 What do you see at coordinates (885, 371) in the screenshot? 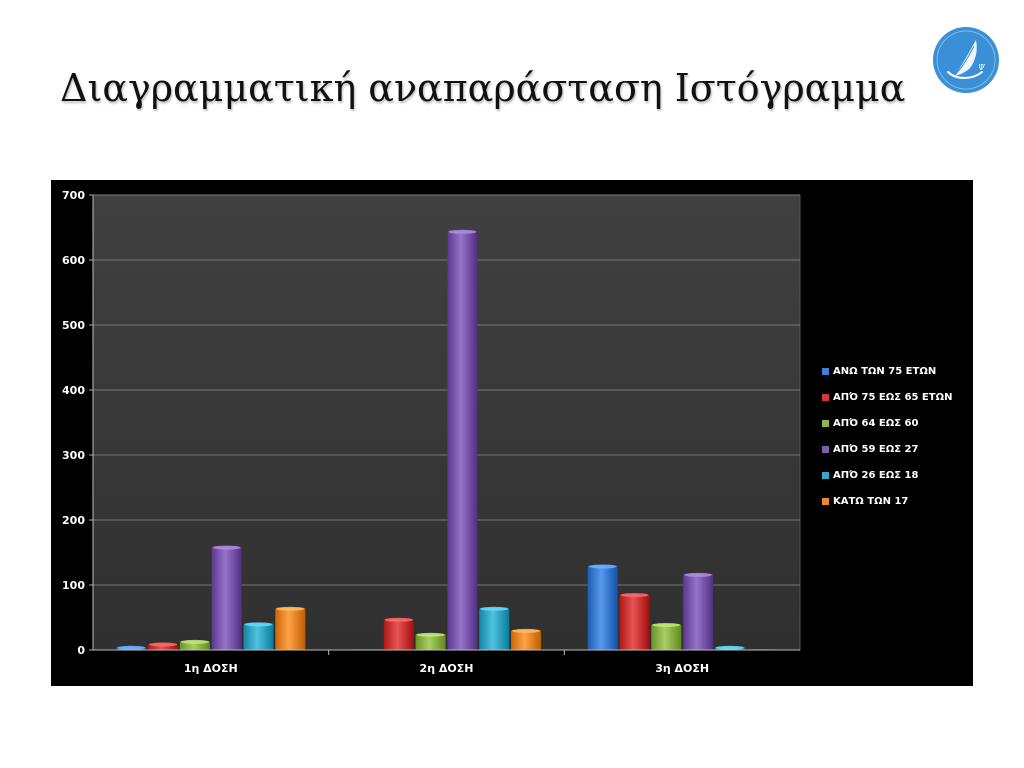
I see `legend-label: ΑΝΩ ΤΩΝ 75 ΕΤΩΝ` at bounding box center [885, 371].